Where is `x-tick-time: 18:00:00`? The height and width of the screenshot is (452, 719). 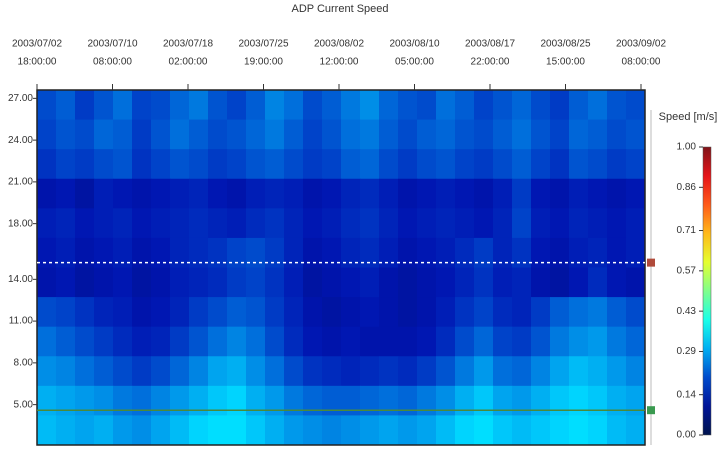 x-tick-time: 18:00:00 is located at coordinates (37, 62).